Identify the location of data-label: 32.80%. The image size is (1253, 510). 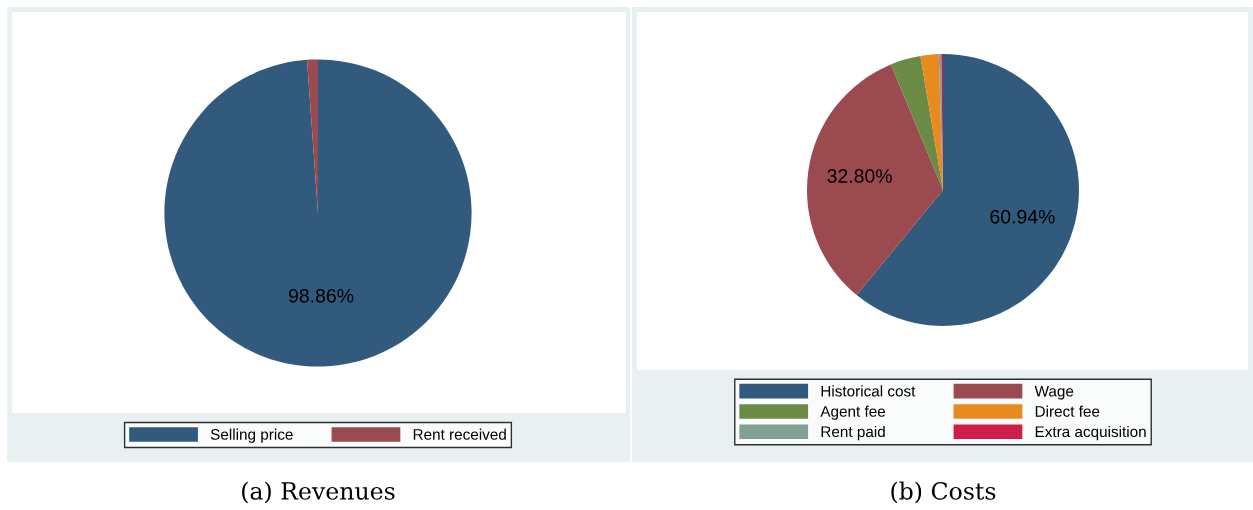
(859, 176).